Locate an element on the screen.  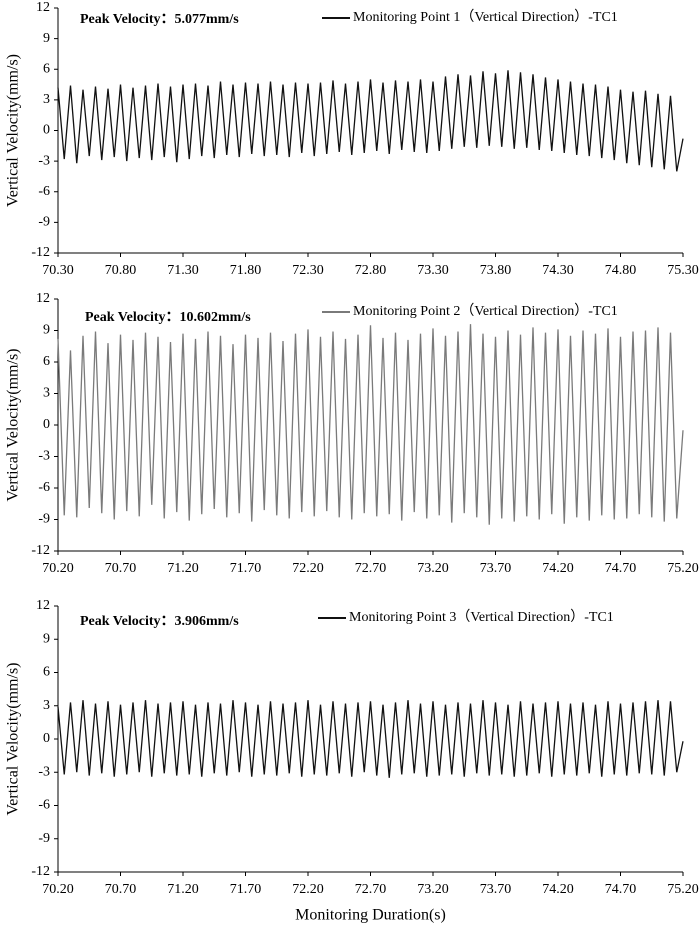
x-tick-label: 72.30 is located at coordinates (308, 270).